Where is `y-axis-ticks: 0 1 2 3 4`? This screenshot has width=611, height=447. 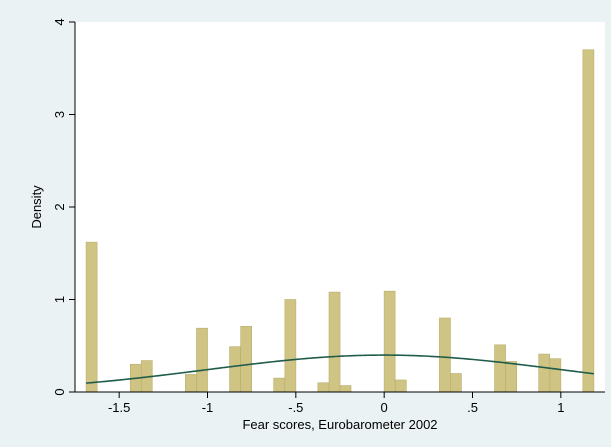 y-axis-ticks: 0 1 2 3 4 is located at coordinates (63, 207).